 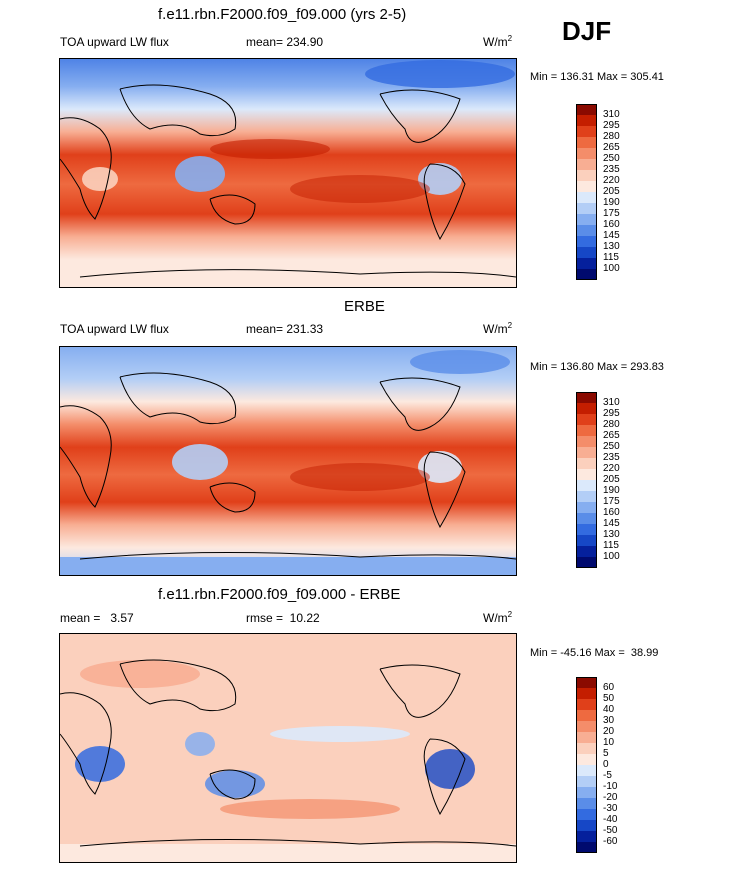 What do you see at coordinates (609, 731) in the screenshot?
I see `panel3-colorbar-tick-label: 20` at bounding box center [609, 731].